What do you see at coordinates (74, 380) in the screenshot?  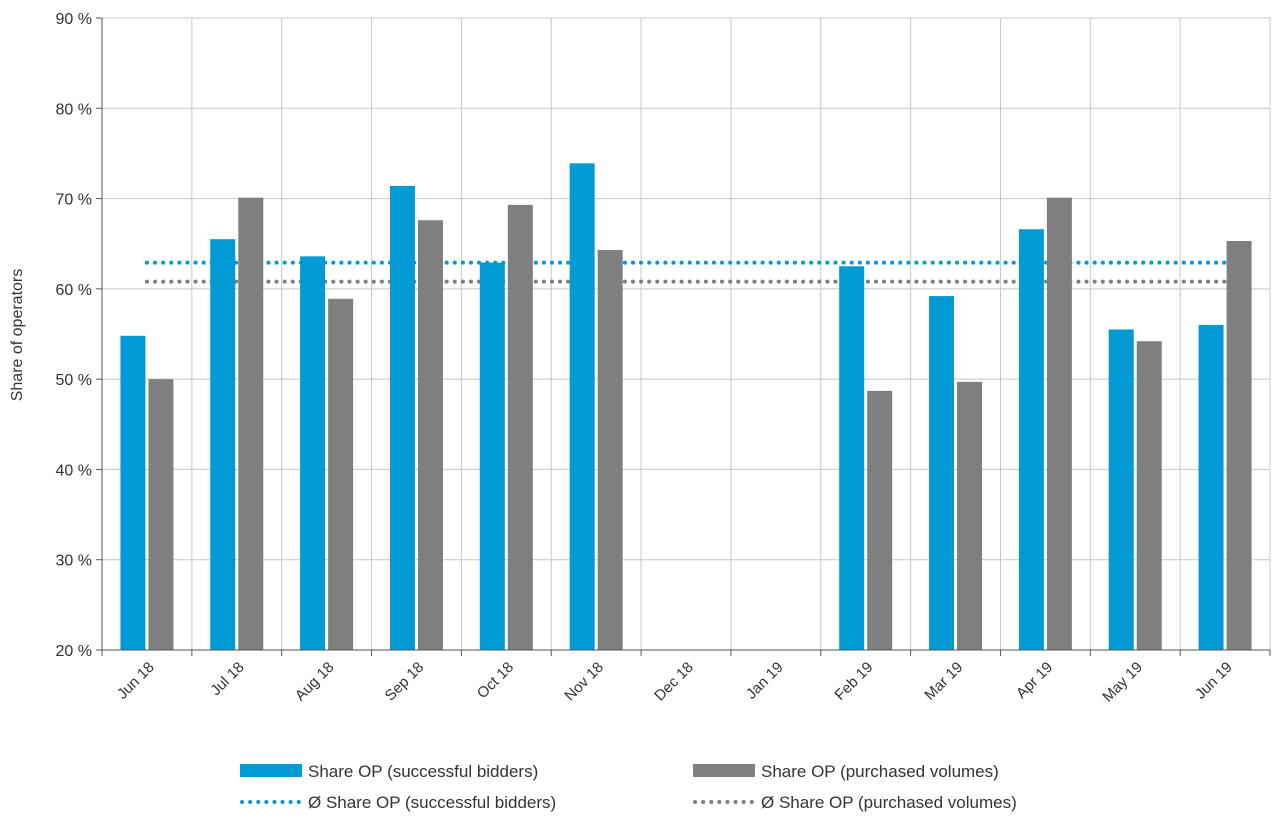 I see `y-tick-label: 50 %` at bounding box center [74, 380].